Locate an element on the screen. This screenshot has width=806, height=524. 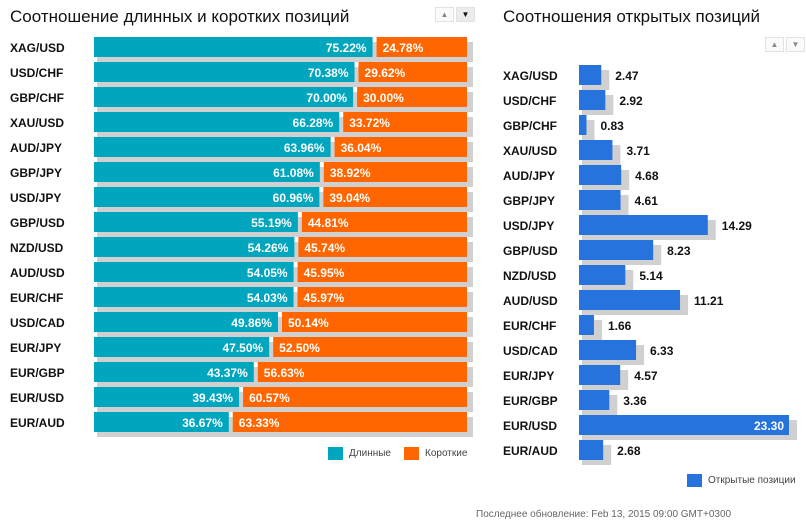
data-label-open: 2.92 is located at coordinates (631, 101).